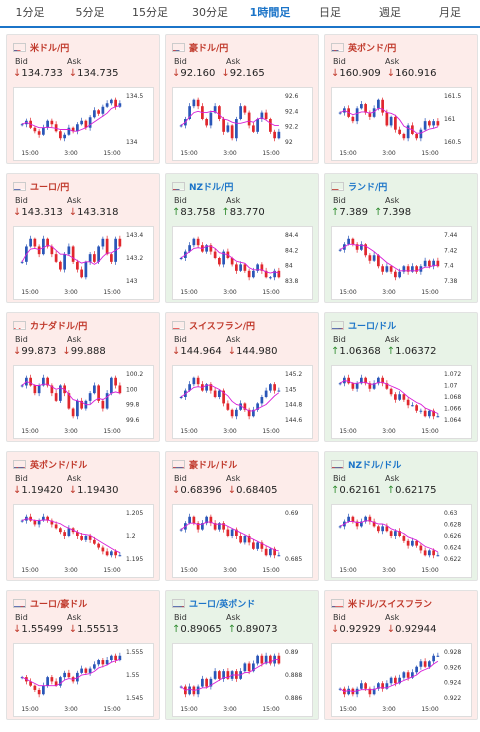 This screenshot has width=480, height=732. Describe the element at coordinates (62, 351) in the screenshot. I see `price-row: ↓99.873 ↓99.888` at that location.